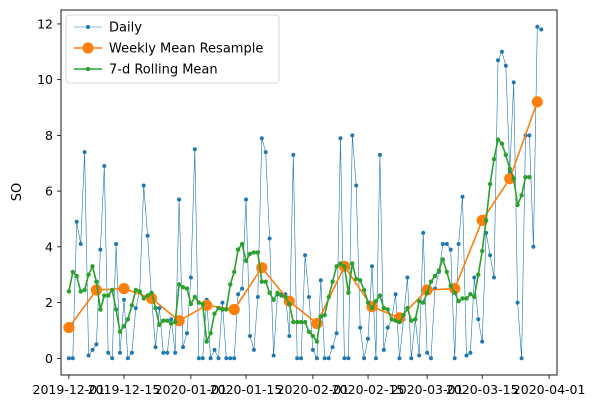  Describe the element at coordinates (49, 191) in the screenshot. I see `y-axis: 0 2 4 6 8 10 12` at that location.